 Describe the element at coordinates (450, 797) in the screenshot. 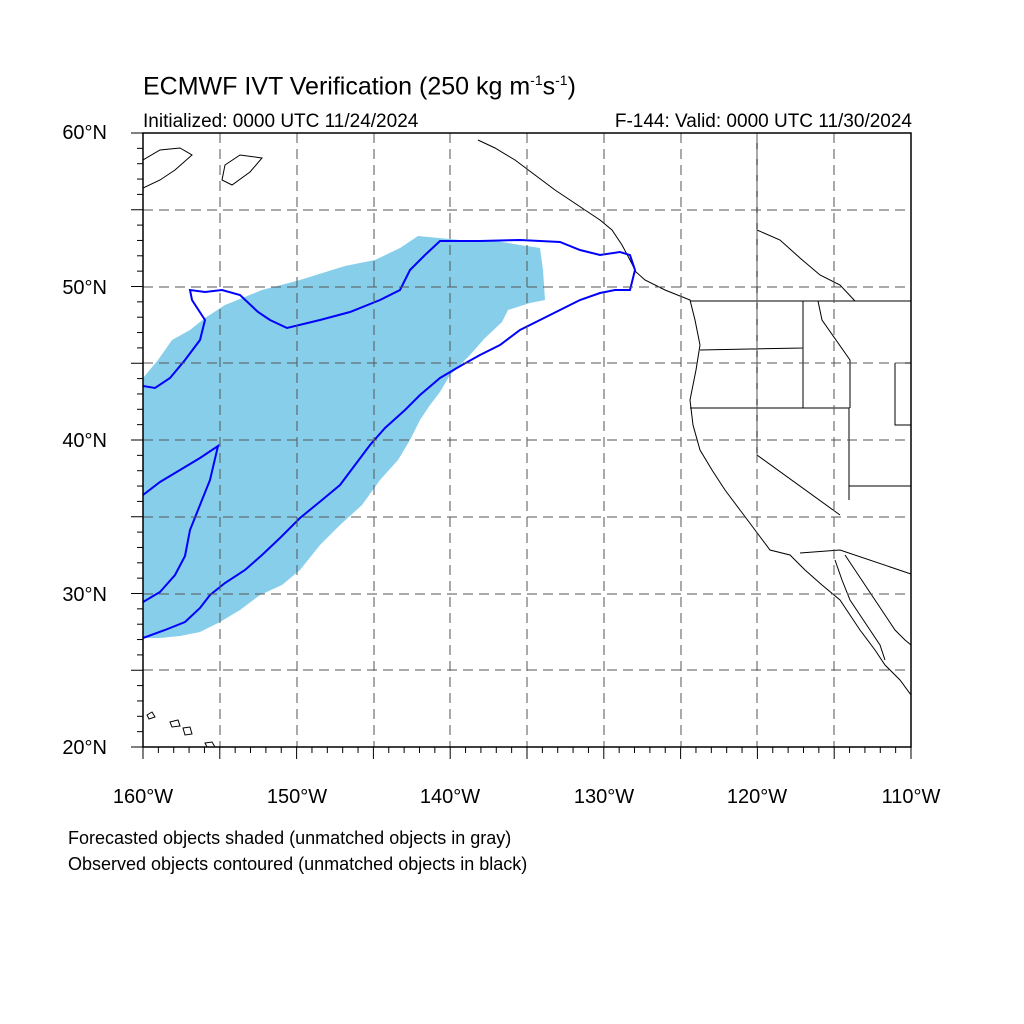

I see `lon-label-140w: 140°W` at that location.